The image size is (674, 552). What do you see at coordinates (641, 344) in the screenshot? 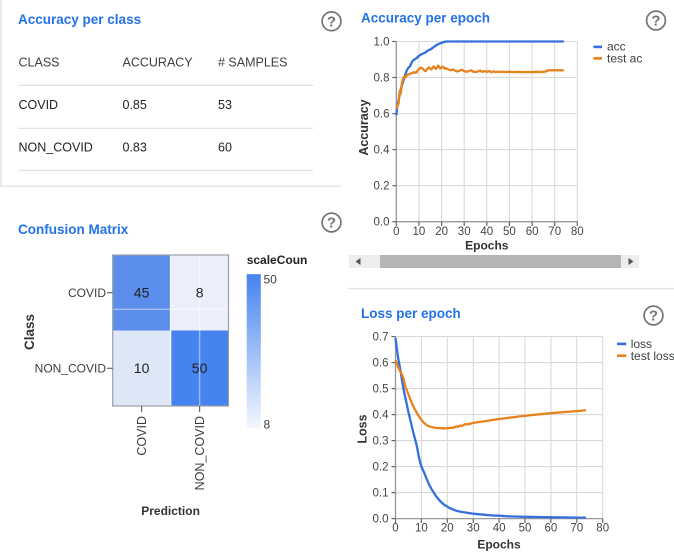
I see `svg-text: loss` at bounding box center [641, 344].